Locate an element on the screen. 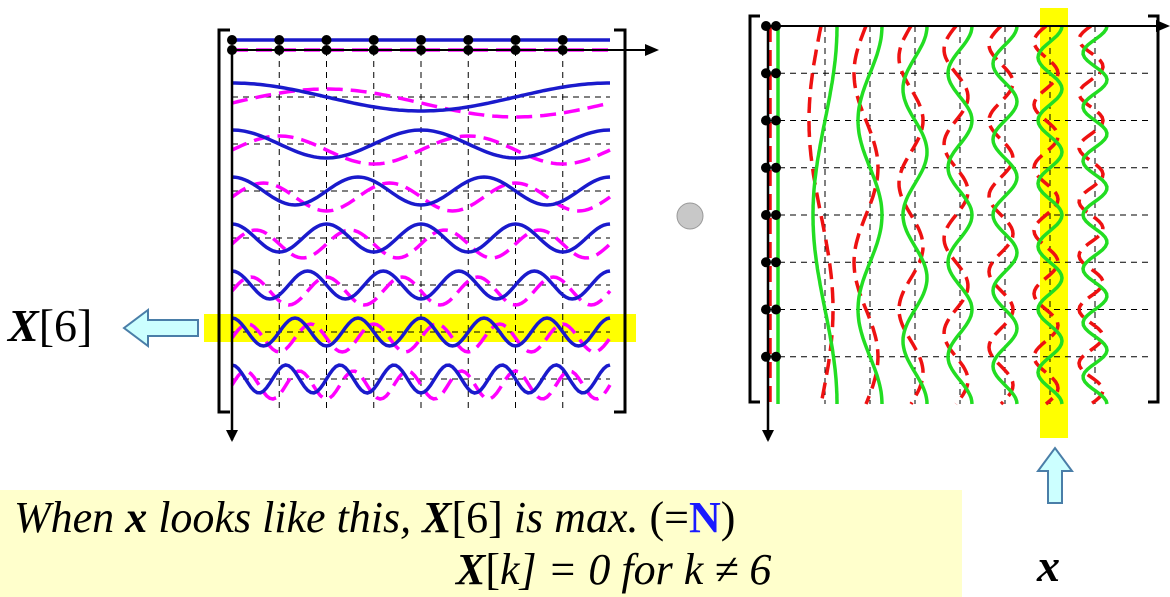  x-vector-label: x is located at coordinates (1048, 565).